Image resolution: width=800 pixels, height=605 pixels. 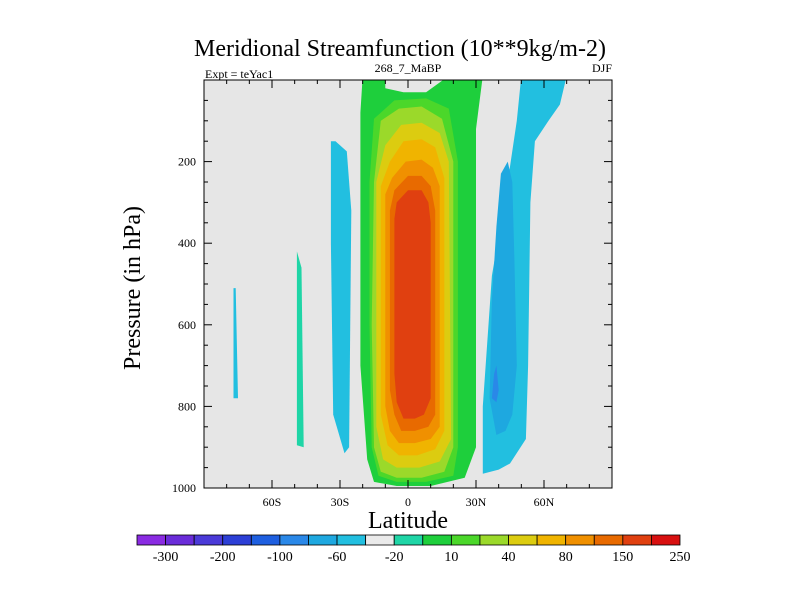 I want to click on y-tick-label: 600, so click(x=187, y=325).